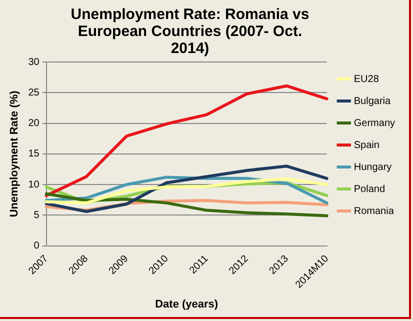 This screenshot has width=413, height=321. I want to click on y-tick-label: 0, so click(37, 246).